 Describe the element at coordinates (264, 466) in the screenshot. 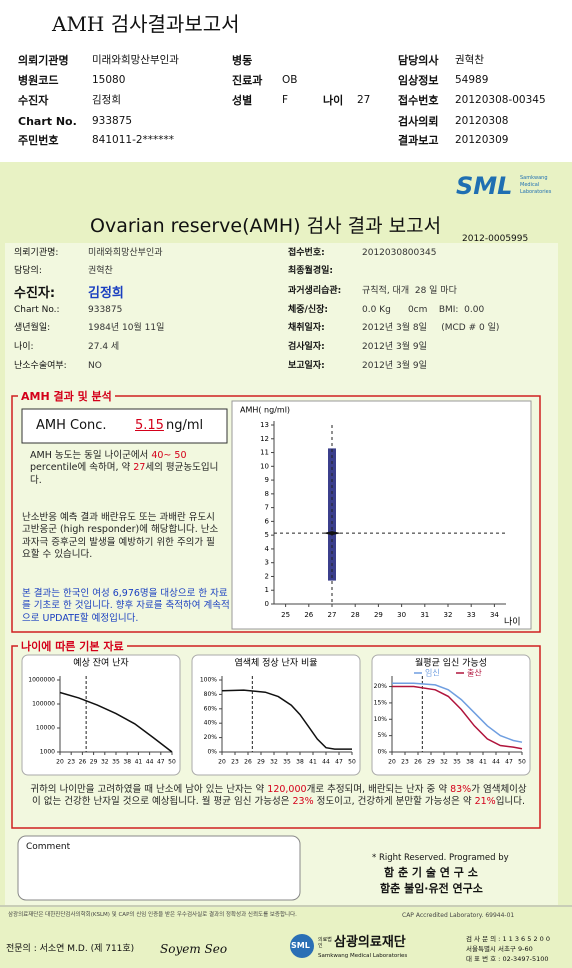

I see `y-tick-label: 10` at that location.